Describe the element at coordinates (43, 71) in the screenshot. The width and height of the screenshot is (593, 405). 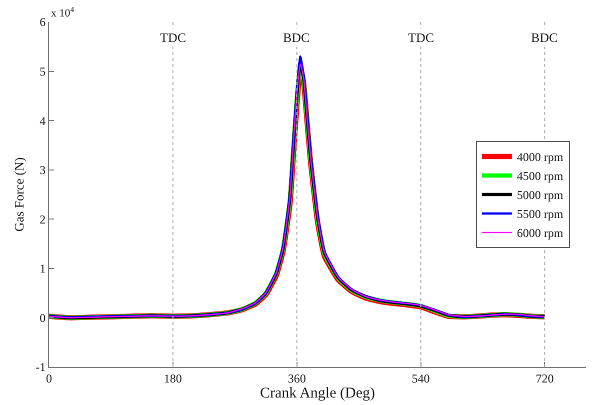
I see `y-tick-label: 5` at that location.